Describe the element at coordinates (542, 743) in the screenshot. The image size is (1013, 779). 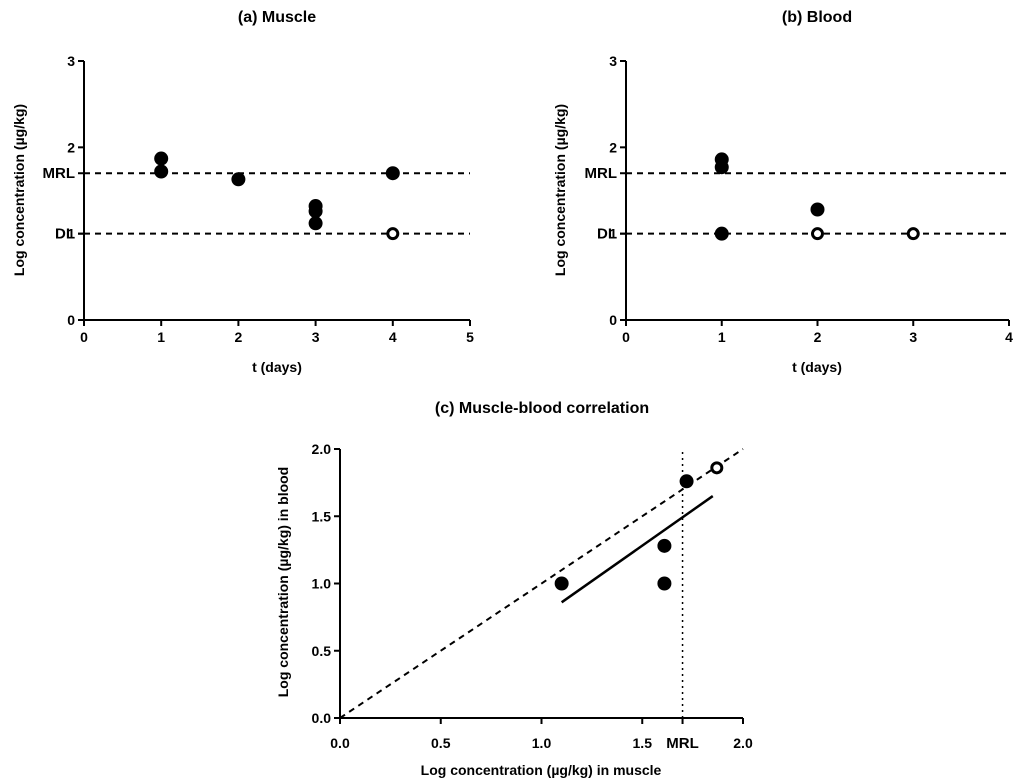
I see `x-tick-label: 1.0` at that location.